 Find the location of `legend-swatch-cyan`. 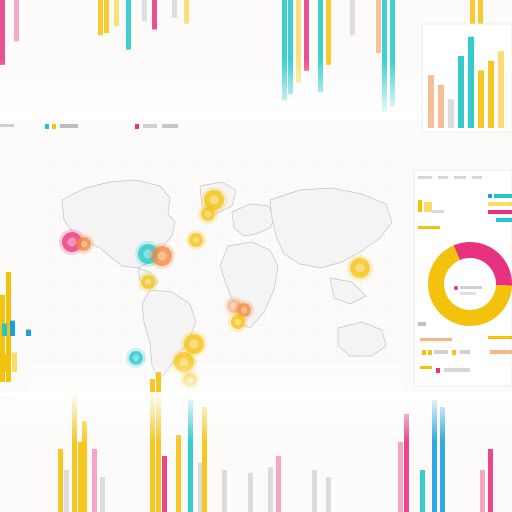

legend-swatch-cyan is located at coordinates (47, 126).